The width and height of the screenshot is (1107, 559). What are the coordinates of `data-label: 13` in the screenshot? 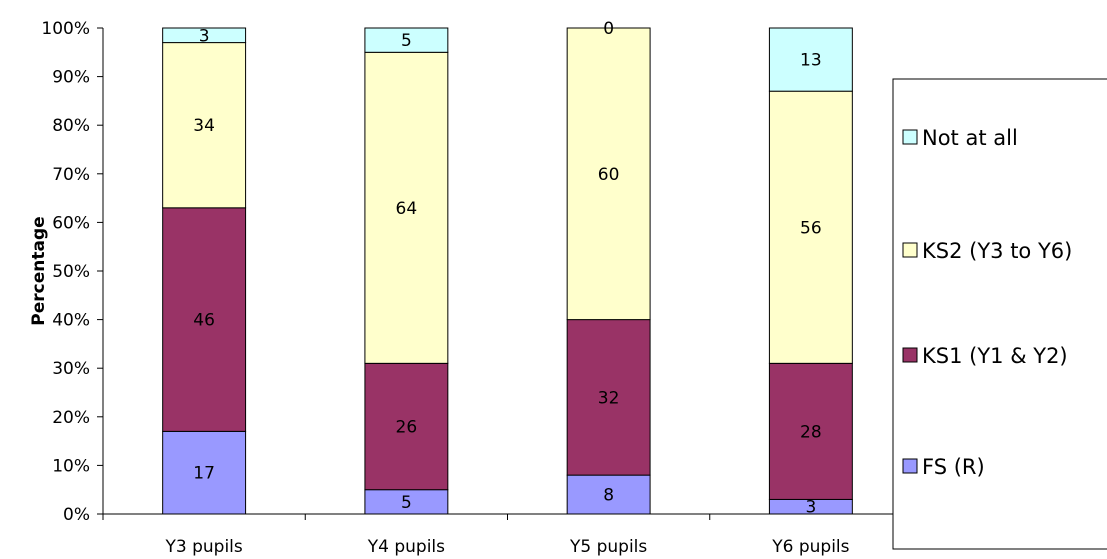 It's located at (811, 61).